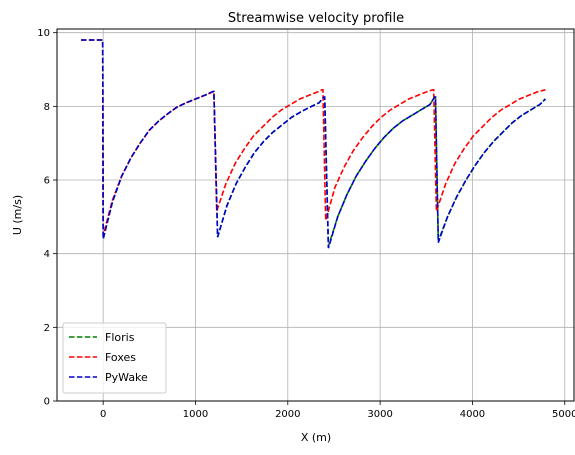  What do you see at coordinates (47, 107) in the screenshot?
I see `y-tick-label: 8` at bounding box center [47, 107].